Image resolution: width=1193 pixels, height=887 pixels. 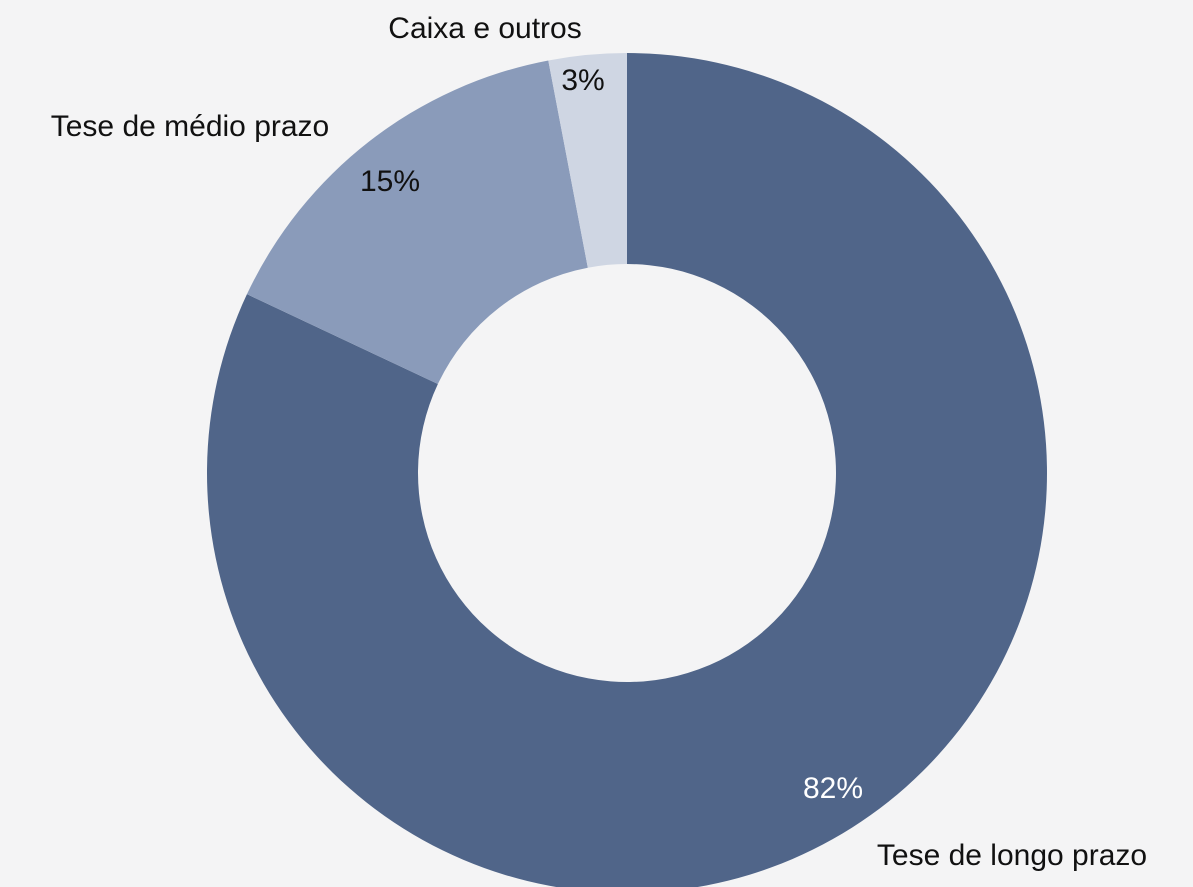 What do you see at coordinates (390, 181) in the screenshot?
I see `value-label: 15%` at bounding box center [390, 181].